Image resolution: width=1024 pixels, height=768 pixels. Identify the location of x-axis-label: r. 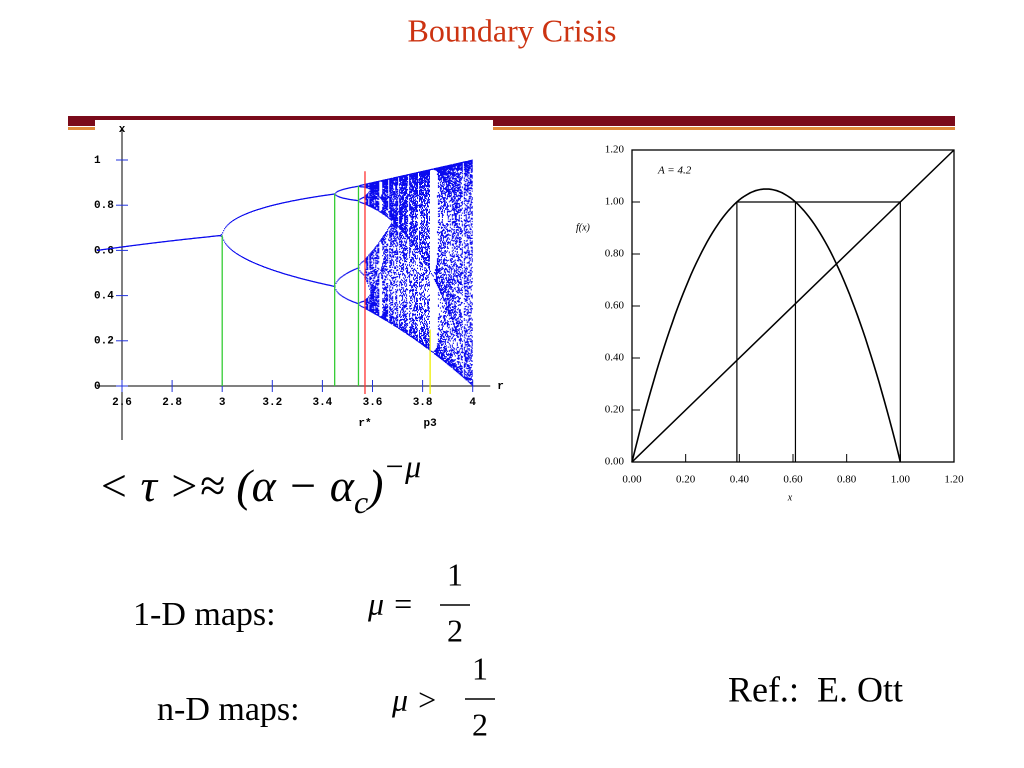
(500, 387).